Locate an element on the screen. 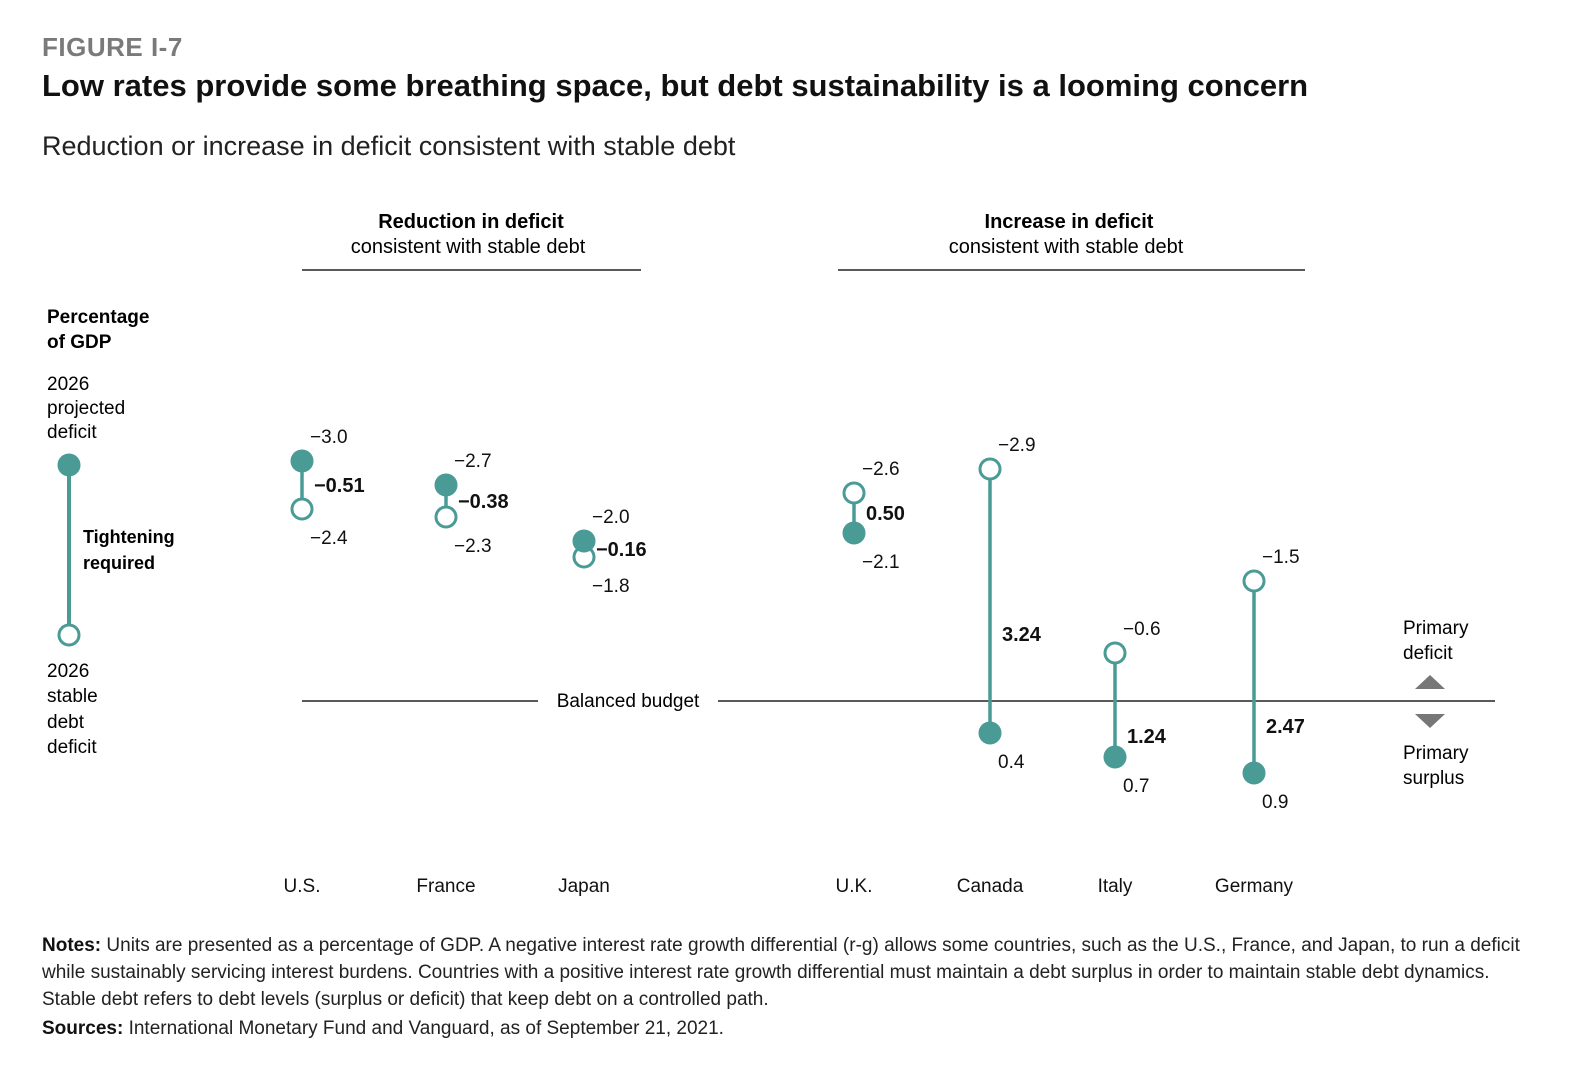 The image size is (1576, 1086). value-label-top-japan: −2.0 is located at coordinates (611, 517).